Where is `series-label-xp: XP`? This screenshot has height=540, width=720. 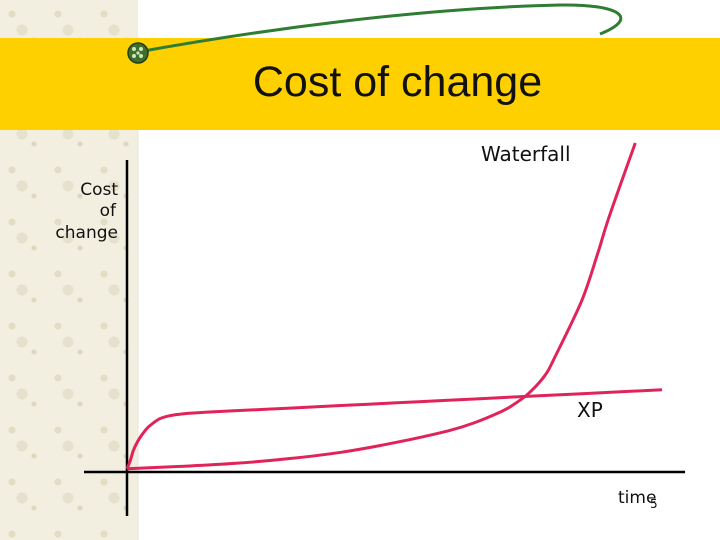 series-label-xp: XP is located at coordinates (590, 410).